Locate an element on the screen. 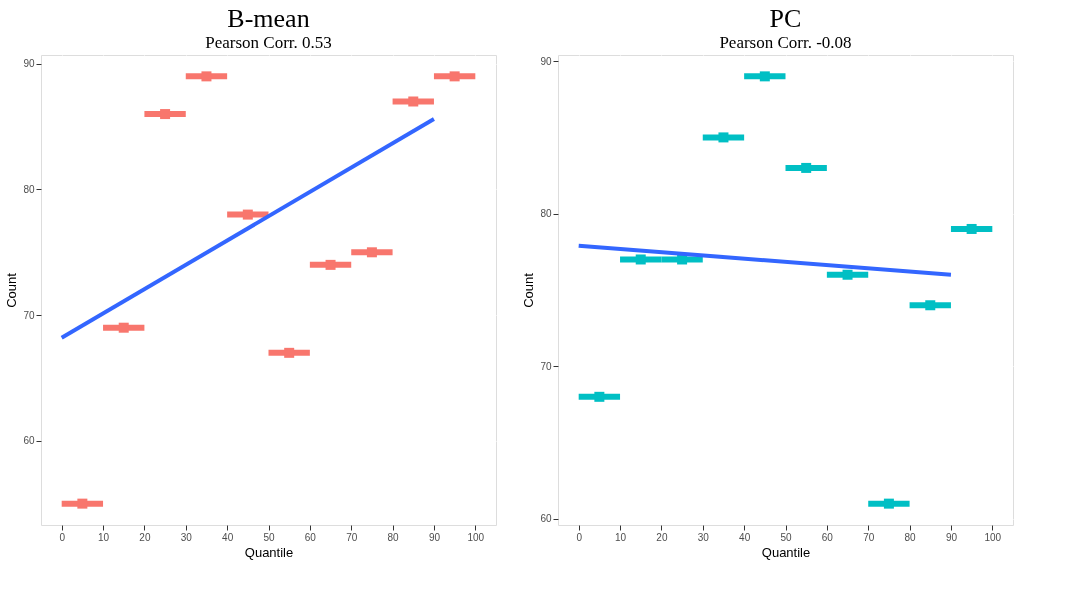 The height and width of the screenshot is (592, 1075). chart-subtitle: Pearson Corr. 0.53 is located at coordinates (268, 42).